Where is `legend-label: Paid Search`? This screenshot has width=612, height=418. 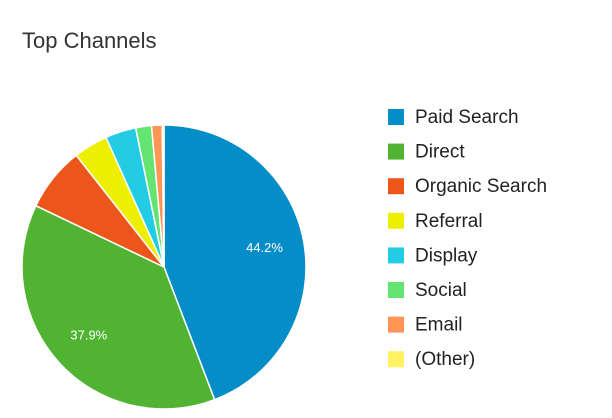
legend-label: Paid Search is located at coordinates (467, 117).